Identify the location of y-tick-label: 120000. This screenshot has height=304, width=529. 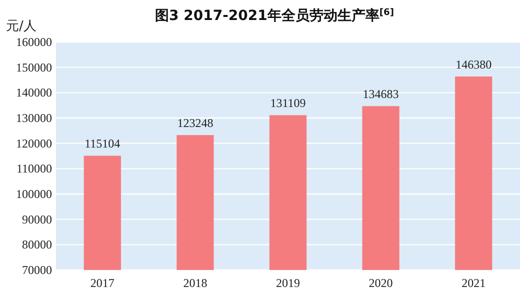
(34, 143).